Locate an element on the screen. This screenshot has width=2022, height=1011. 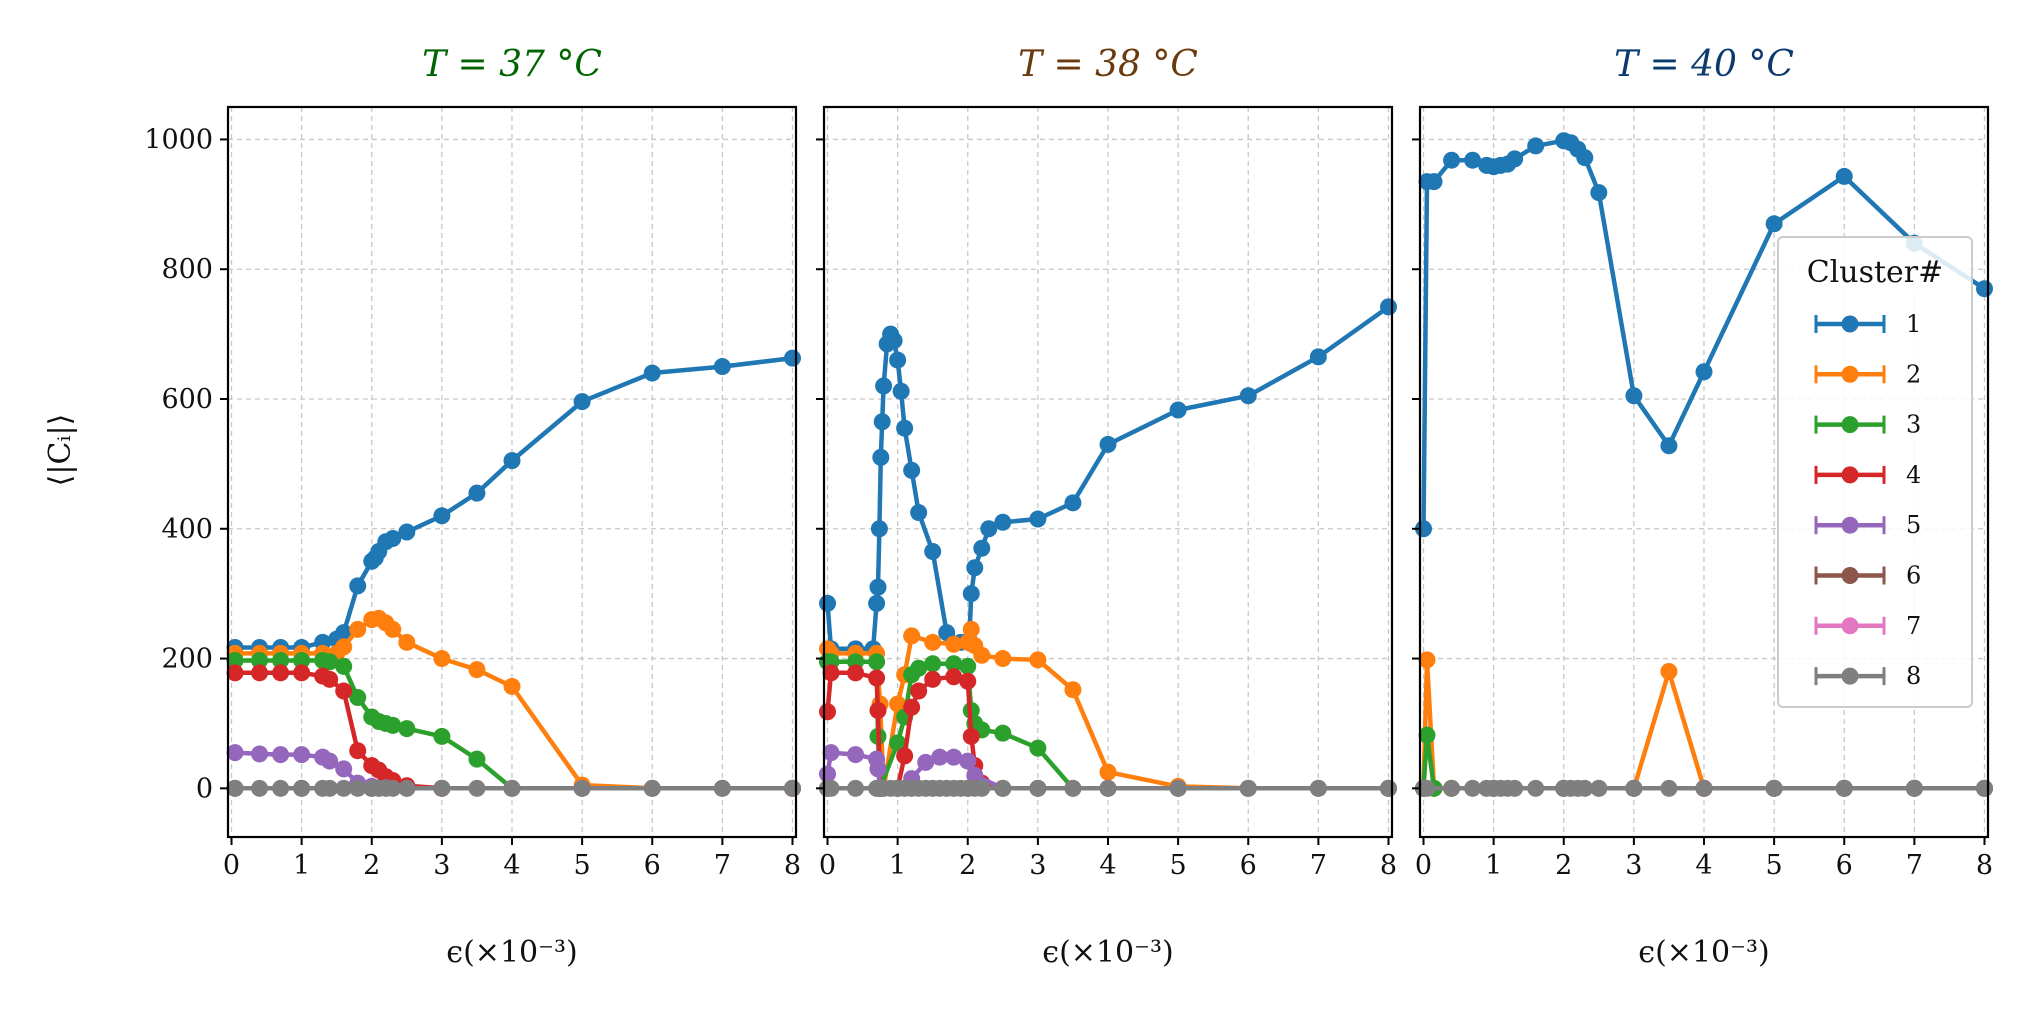
y-tick-label: 400 is located at coordinates (187, 529).